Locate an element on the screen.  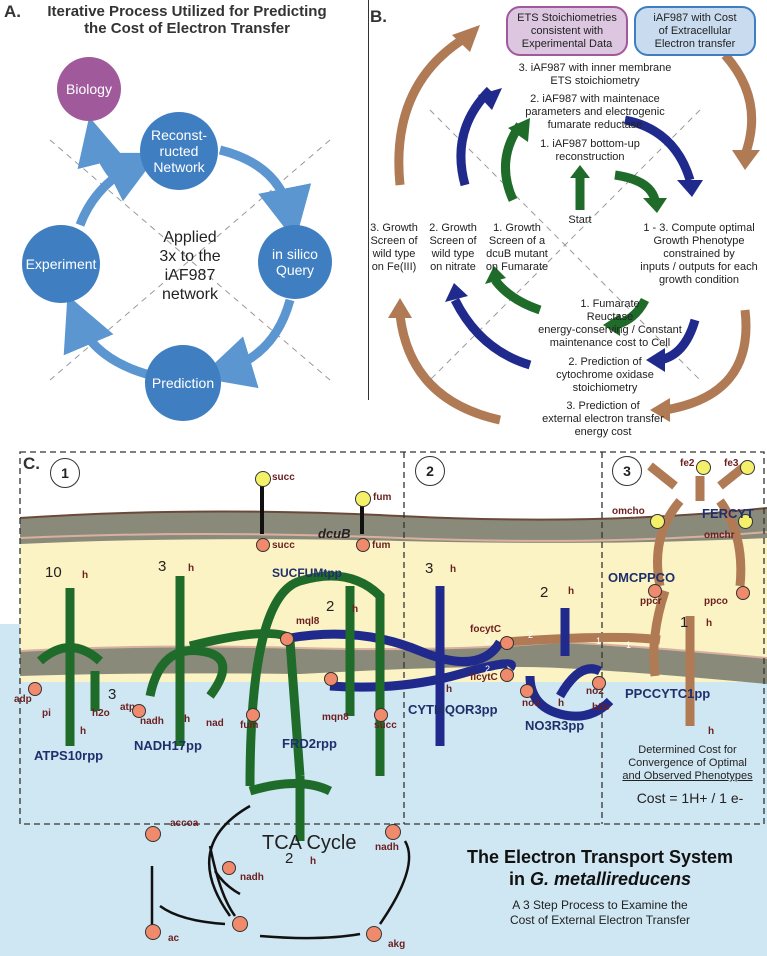
electron-count-e: 1 is located at coordinates (629, 645).